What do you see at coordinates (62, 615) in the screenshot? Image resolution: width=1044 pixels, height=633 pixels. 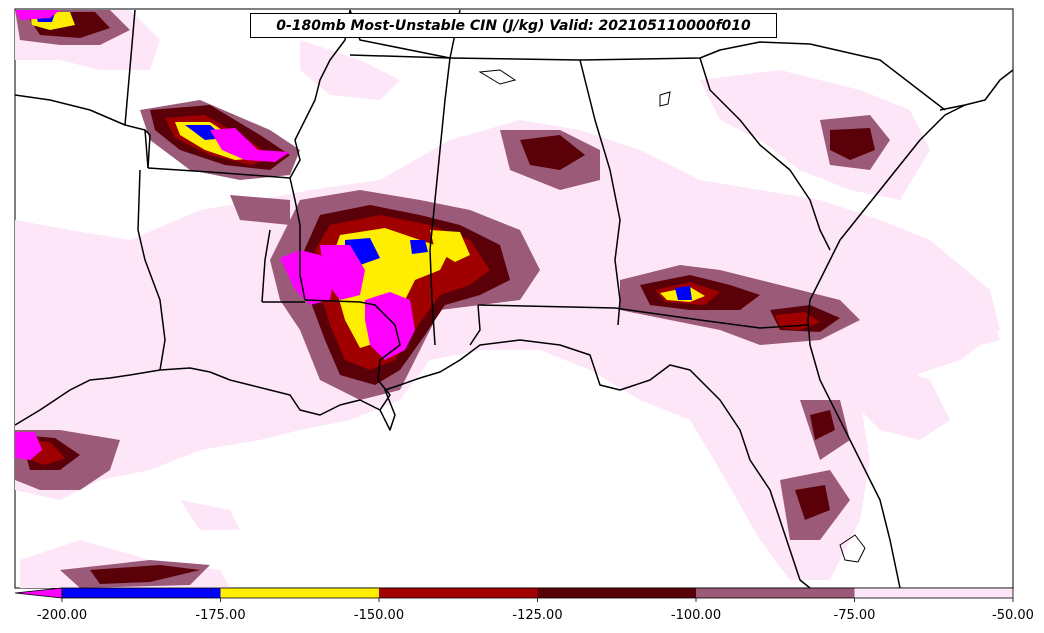 I see `colorbar-tick-label: -200.00` at bounding box center [62, 615].